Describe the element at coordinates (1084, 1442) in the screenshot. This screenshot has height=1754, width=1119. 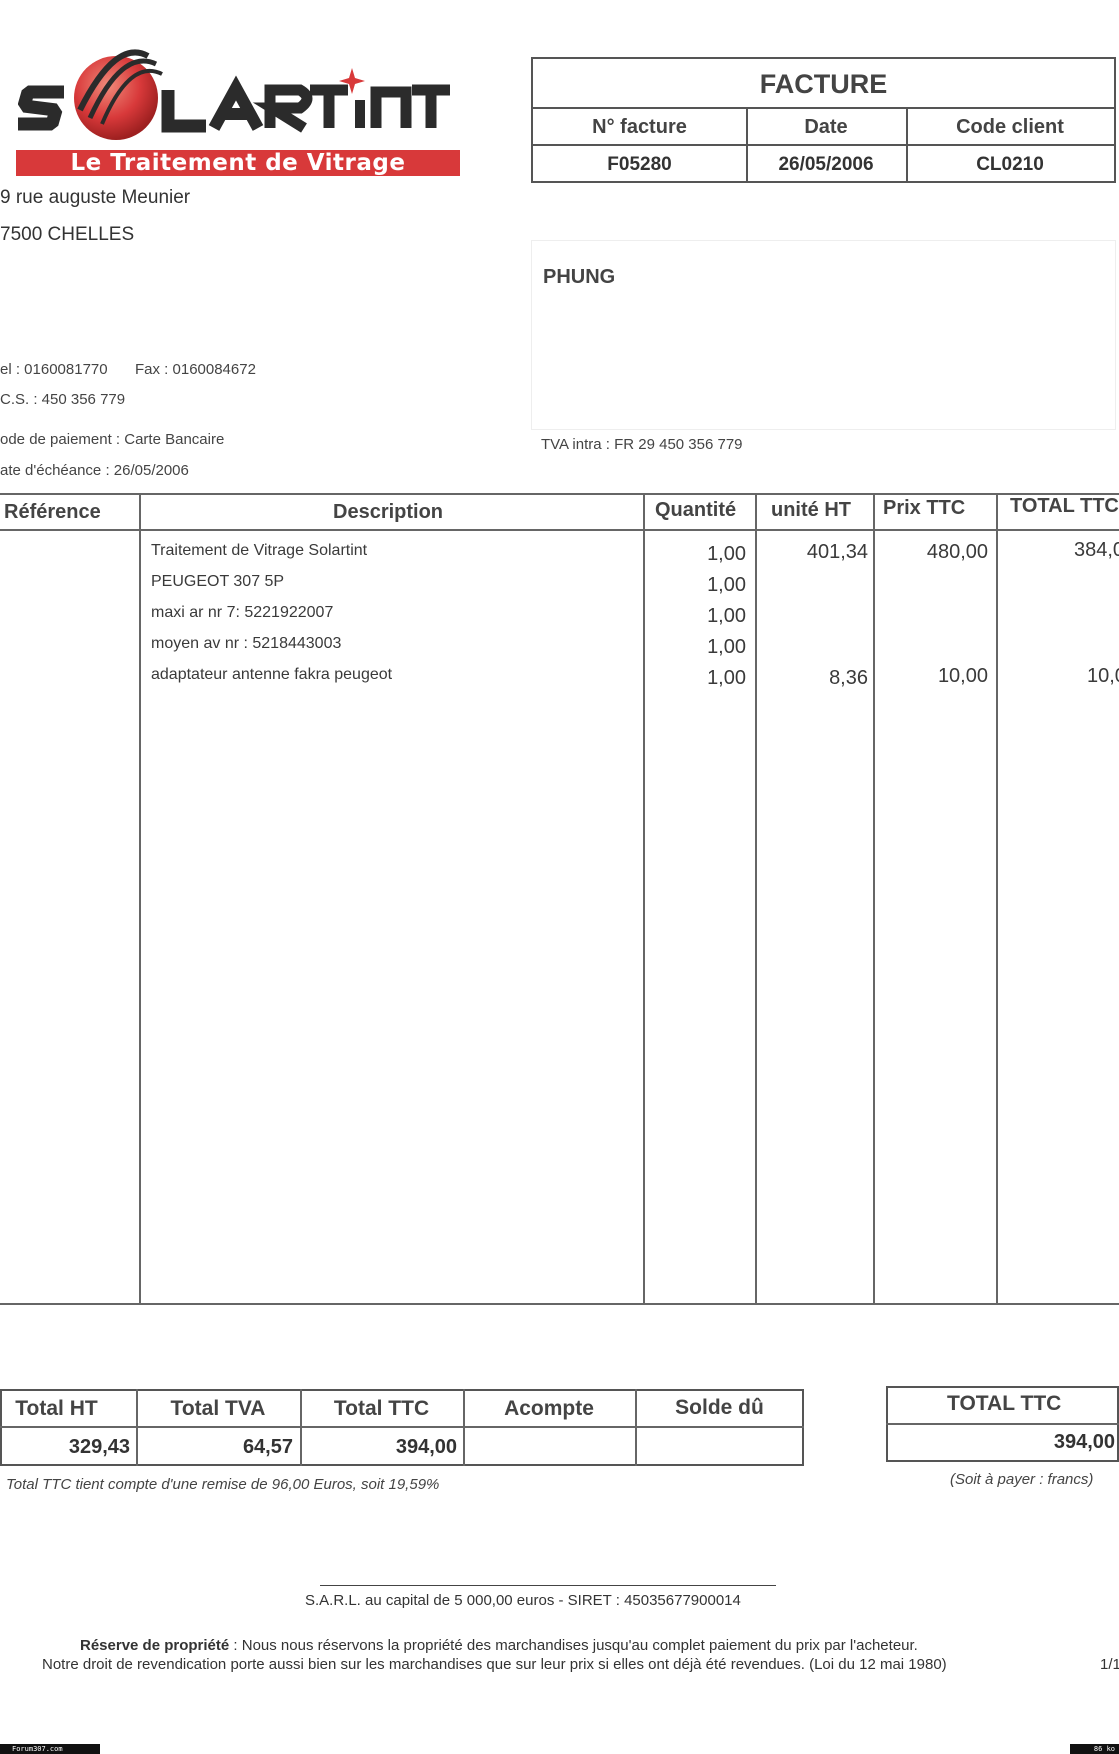
I see `grand-total-value: 394,00` at that location.